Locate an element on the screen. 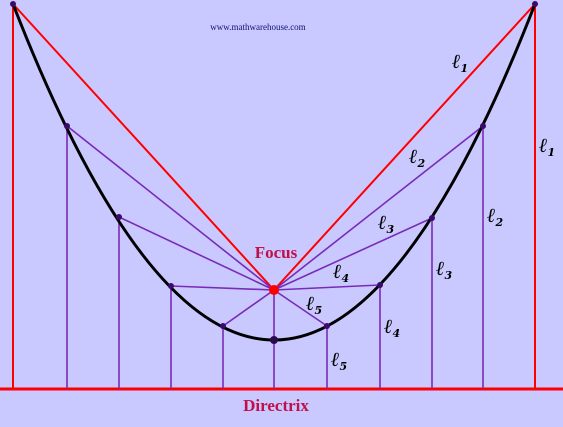 This screenshot has width=563, height=427. distance-label-l4-focal: ℓ4 is located at coordinates (341, 272).